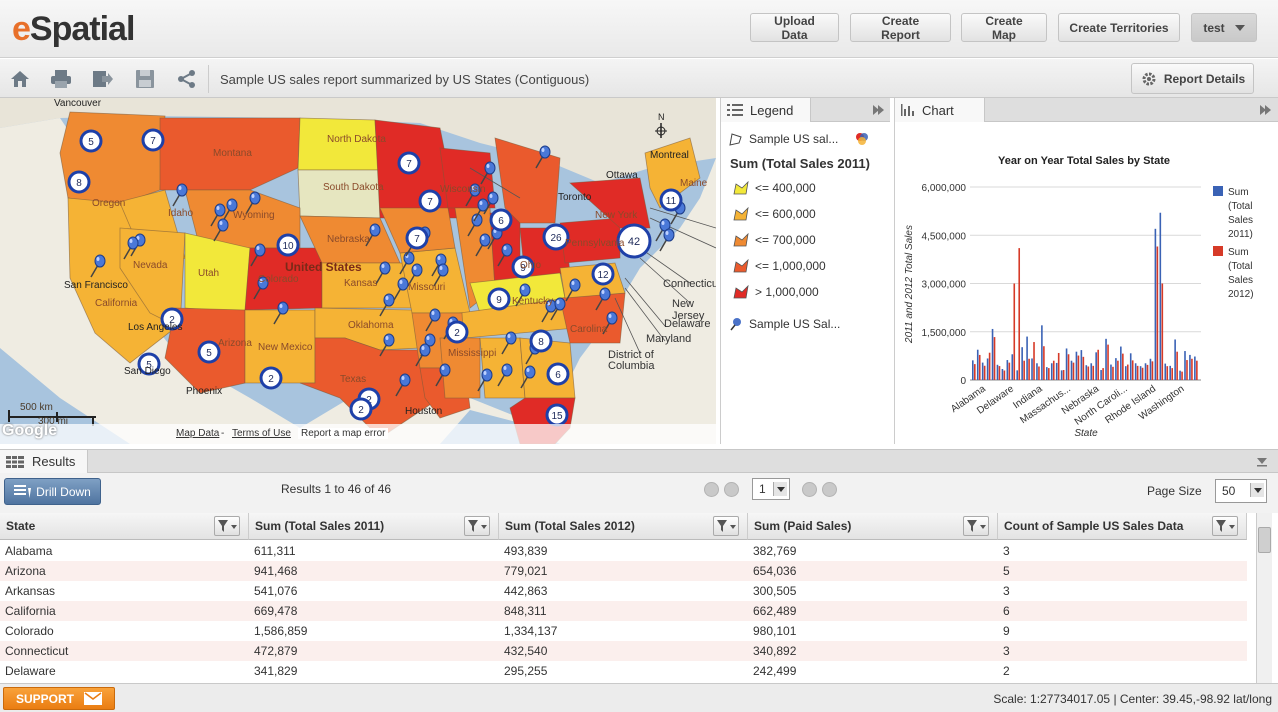 This screenshot has height=712, width=1278. I want to click on cluster-marker: 15, so click(557, 415).